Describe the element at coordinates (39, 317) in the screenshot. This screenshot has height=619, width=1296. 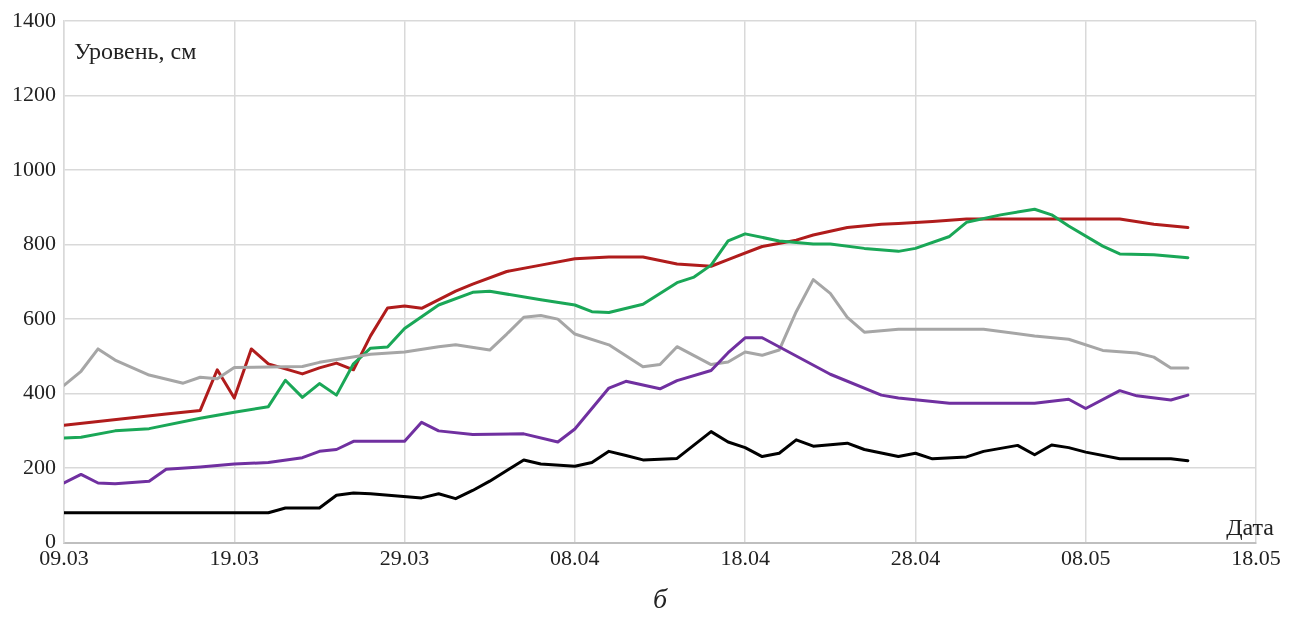
I see `y-tick-label: 600` at that location.